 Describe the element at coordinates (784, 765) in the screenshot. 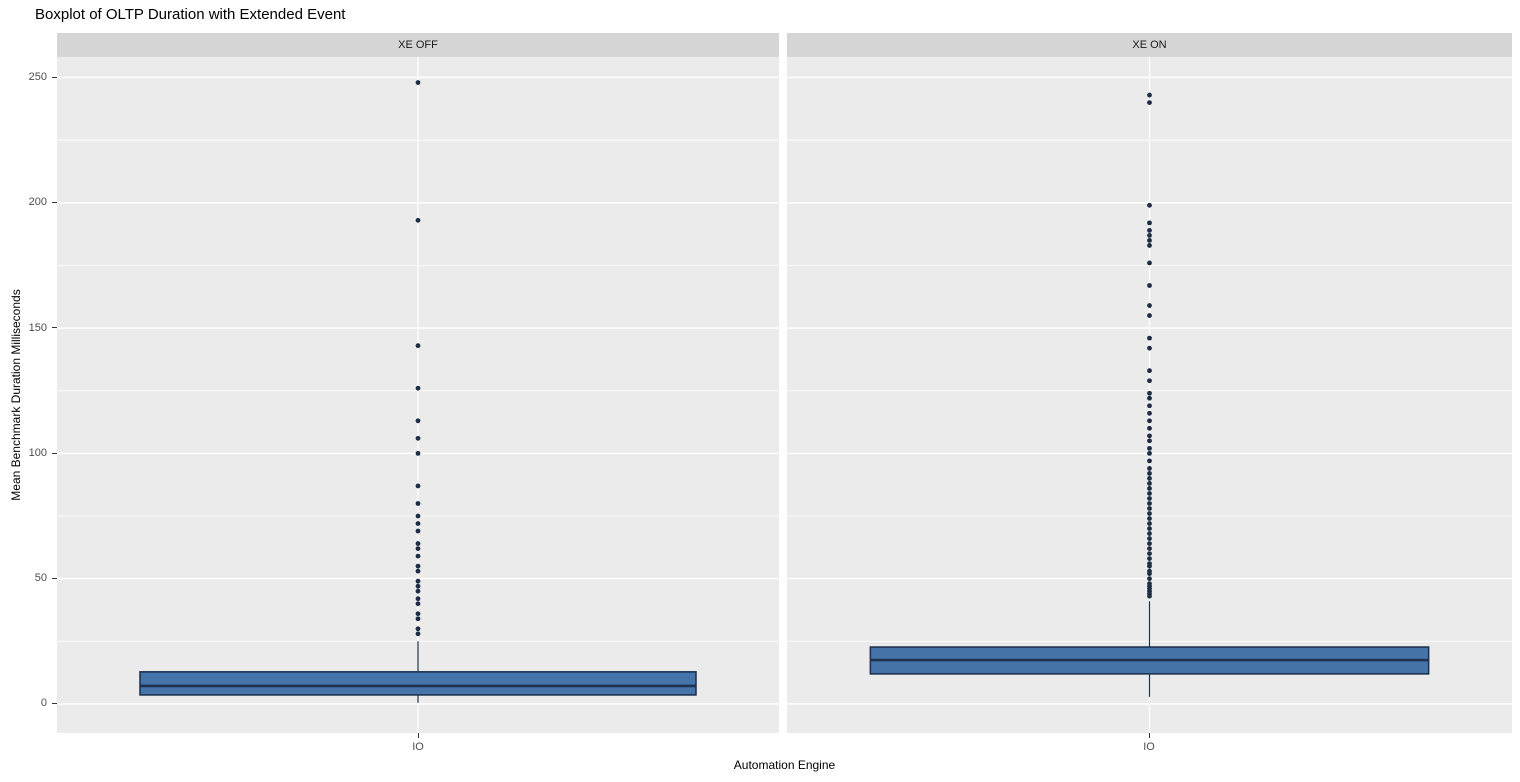

I see `x-axis-title: Automation Engine` at that location.